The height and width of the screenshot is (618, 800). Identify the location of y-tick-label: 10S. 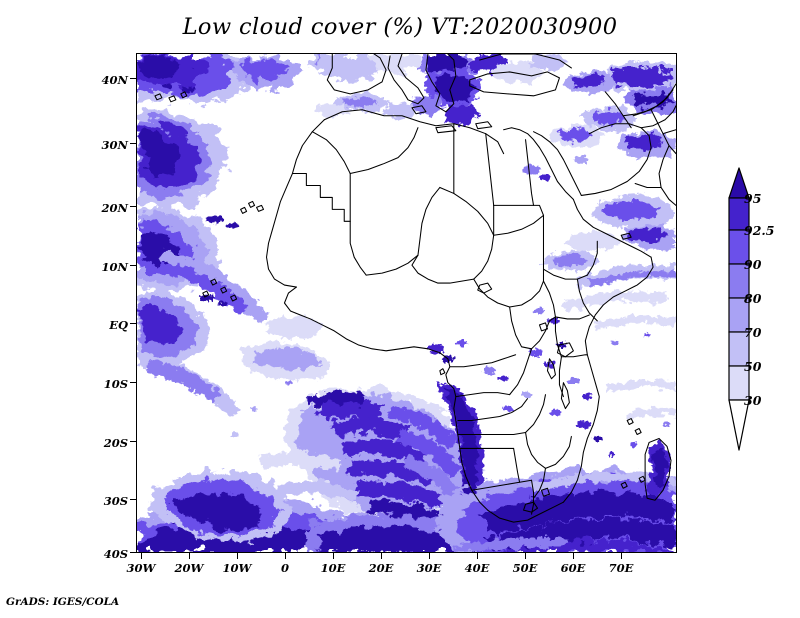
(115, 384).